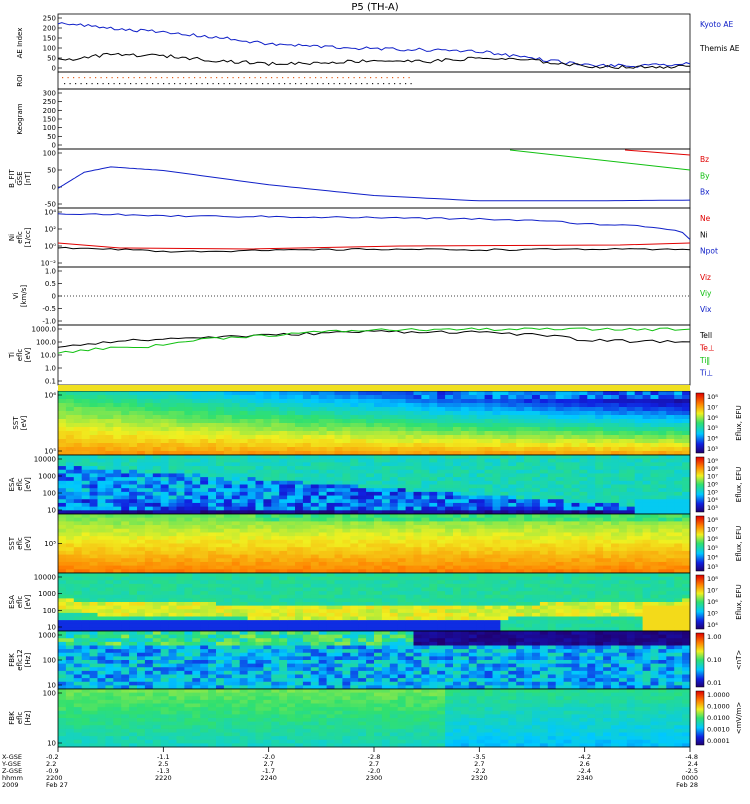 The width and height of the screenshot is (750, 804). Describe the element at coordinates (712, 548) in the screenshot. I see `sst2-colorbar-tick: 10⁵` at that location.